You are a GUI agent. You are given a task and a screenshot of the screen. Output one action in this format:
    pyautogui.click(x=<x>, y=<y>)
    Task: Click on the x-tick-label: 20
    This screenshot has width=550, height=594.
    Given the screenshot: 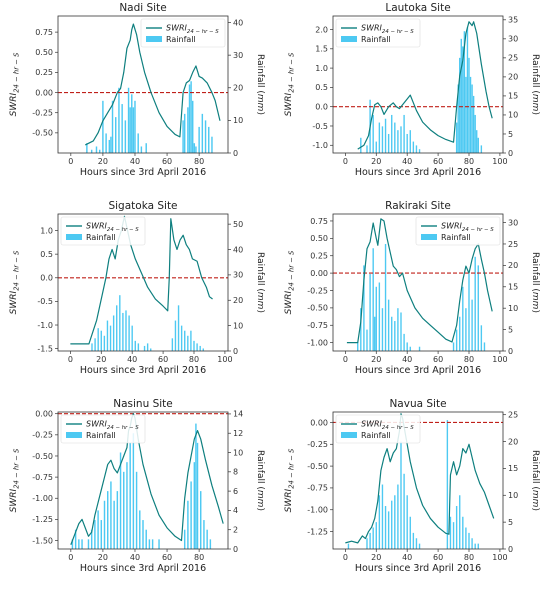 What is the action you would take?
    pyautogui.click(x=376, y=557)
    